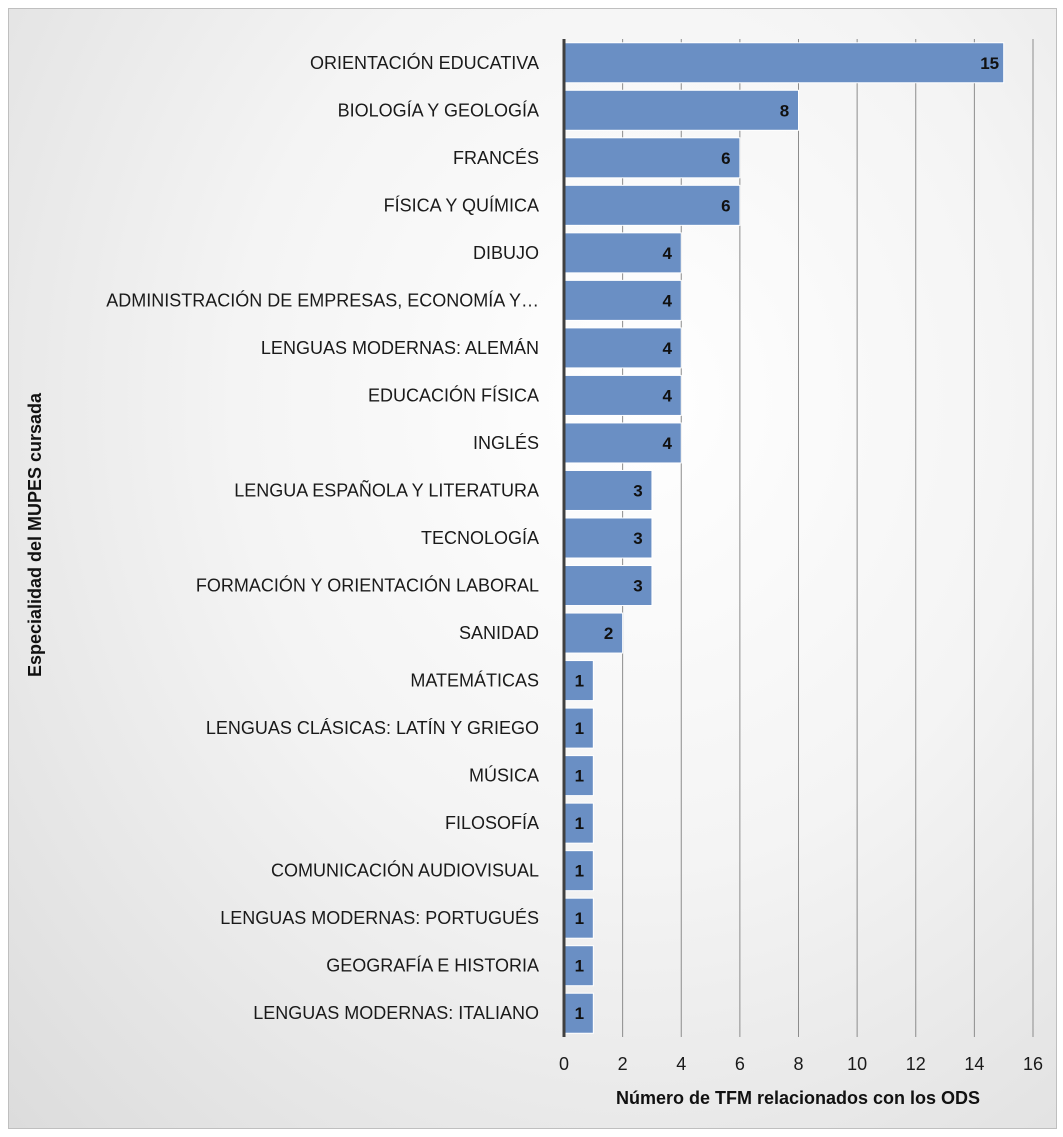 This screenshot has height=1137, width=1063. Describe the element at coordinates (35, 534) in the screenshot. I see `y-axis-title: Especialidad del MUPES cursada` at that location.